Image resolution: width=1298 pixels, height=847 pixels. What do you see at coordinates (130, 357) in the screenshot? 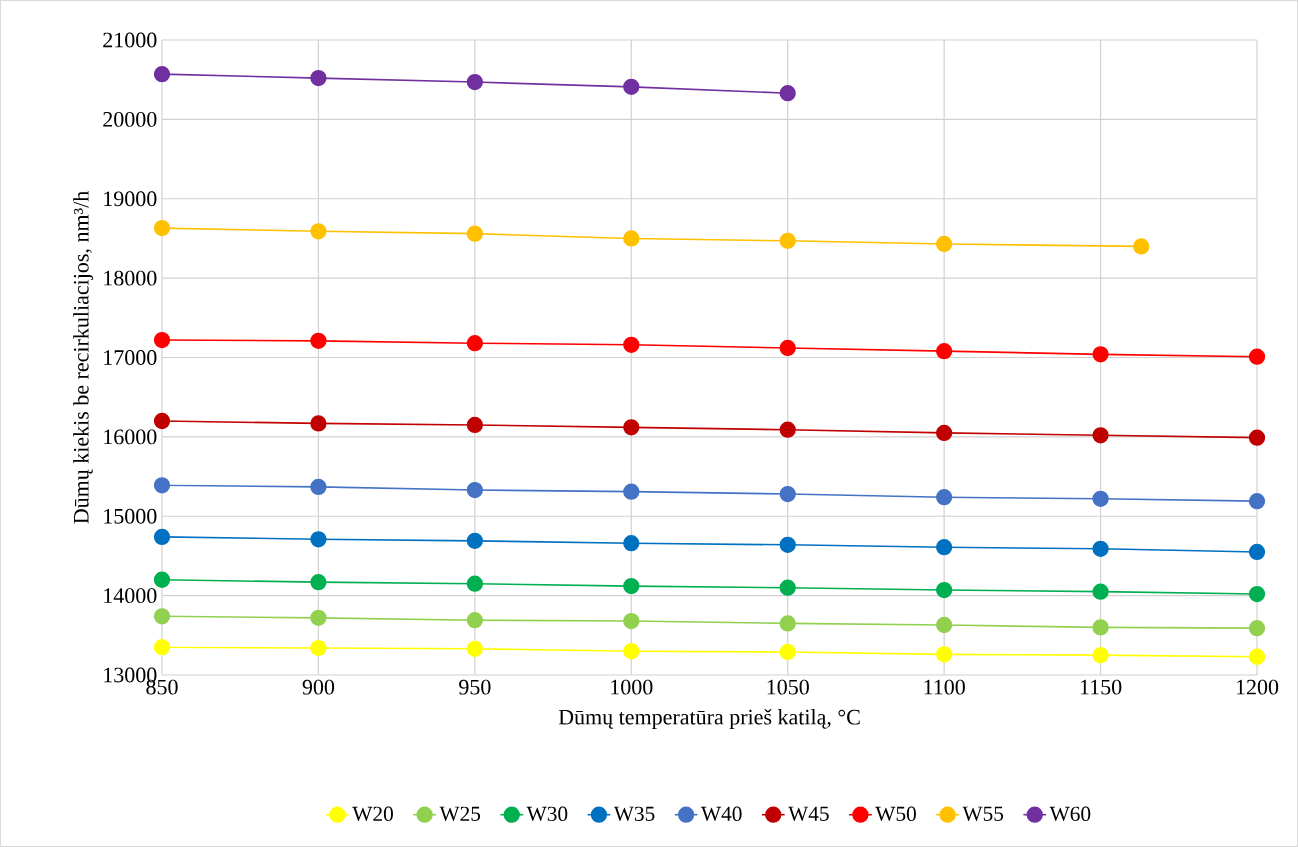
I see `y-tick-label: 17000` at bounding box center [130, 357].